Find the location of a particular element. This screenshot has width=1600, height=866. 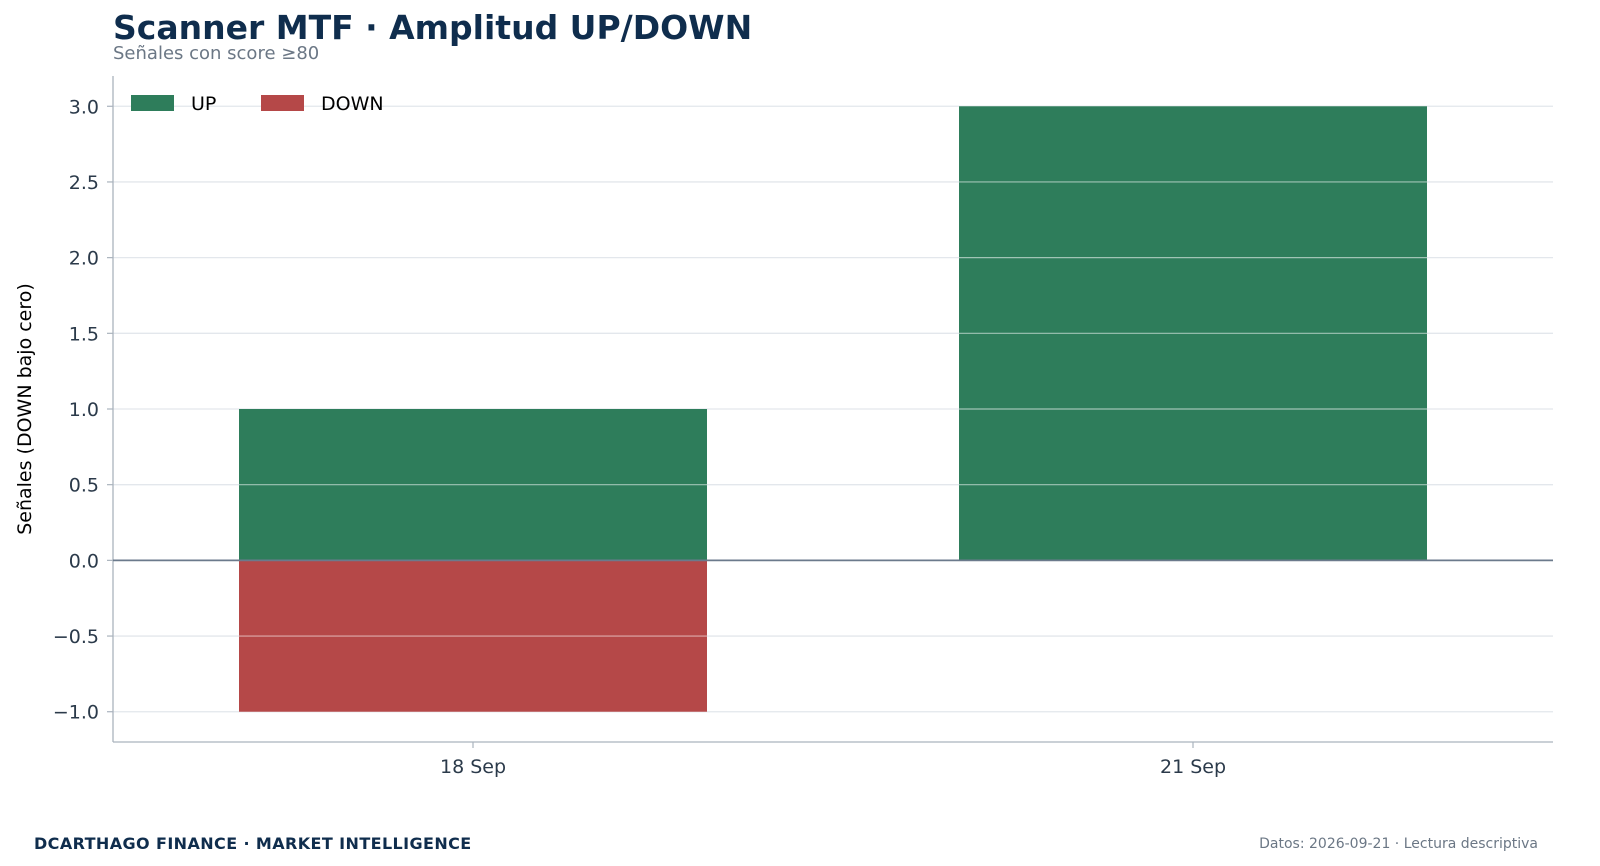

y-axis-label: Señales (DOWN bajo cero) is located at coordinates (25, 409).